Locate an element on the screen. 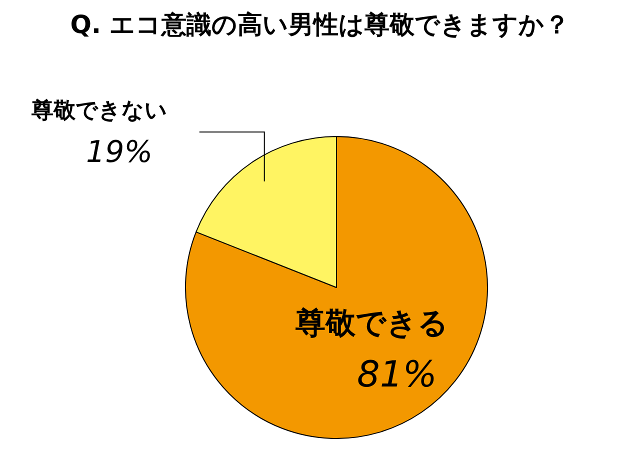 The image size is (640, 459). chart-title: Q. エコ意識の高い男性は尊敬できますか？ is located at coordinates (320, 25).